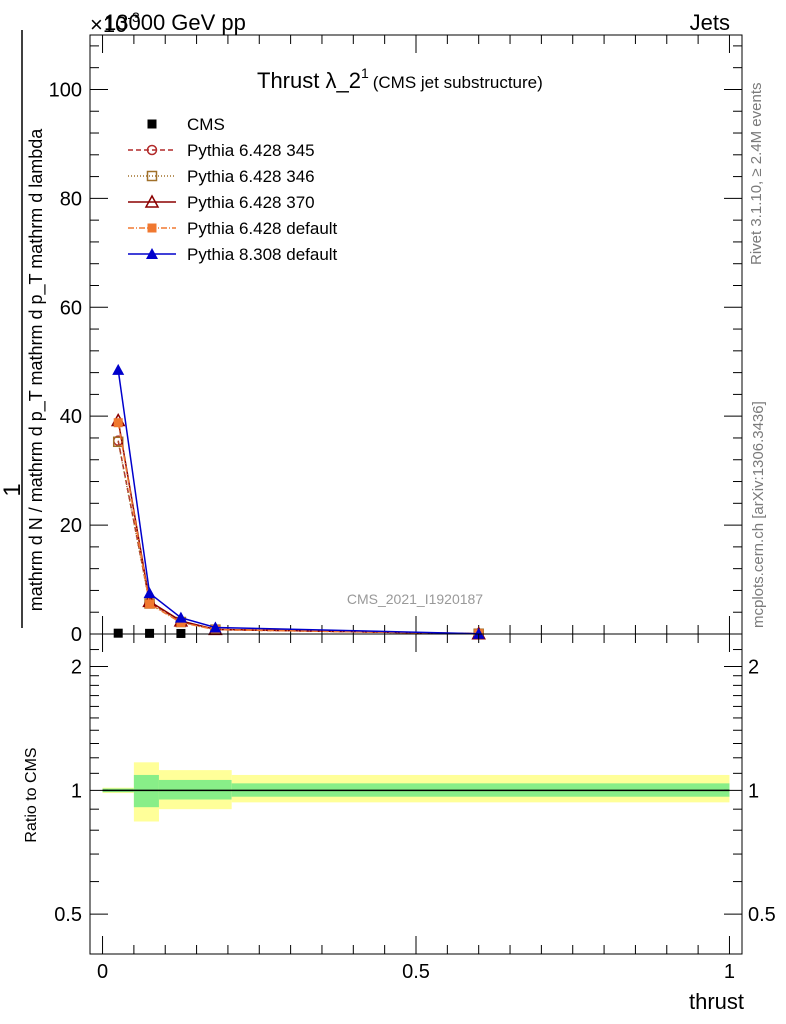 The width and height of the screenshot is (786, 1024). What do you see at coordinates (65, 90) in the screenshot?
I see `y-tick-label: 100` at bounding box center [65, 90].